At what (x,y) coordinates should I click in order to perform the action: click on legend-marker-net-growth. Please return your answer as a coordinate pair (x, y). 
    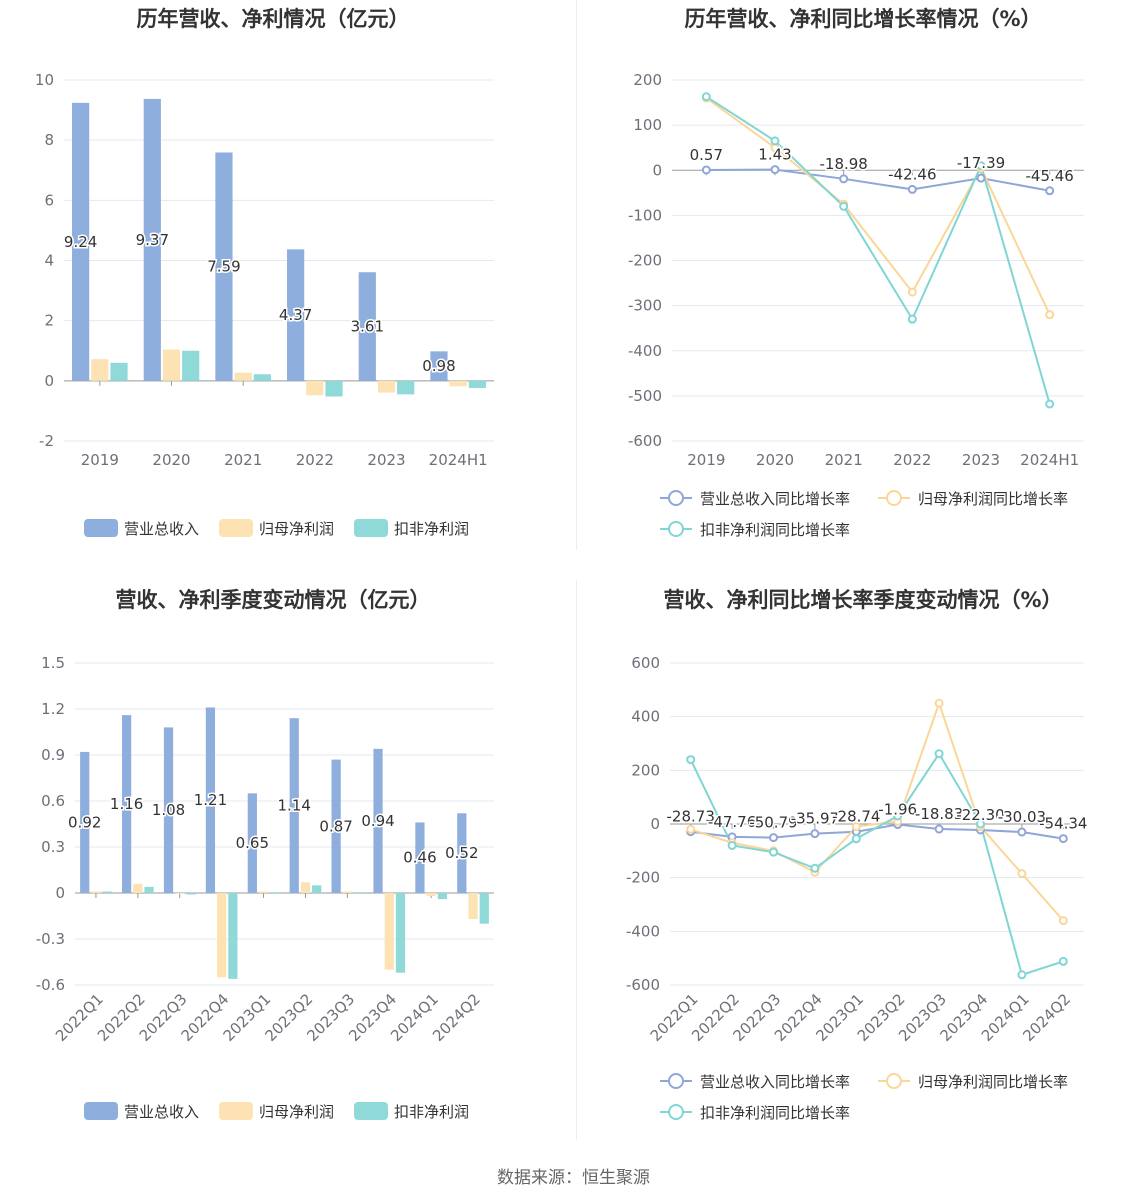
    Looking at the image, I should click on (894, 498).